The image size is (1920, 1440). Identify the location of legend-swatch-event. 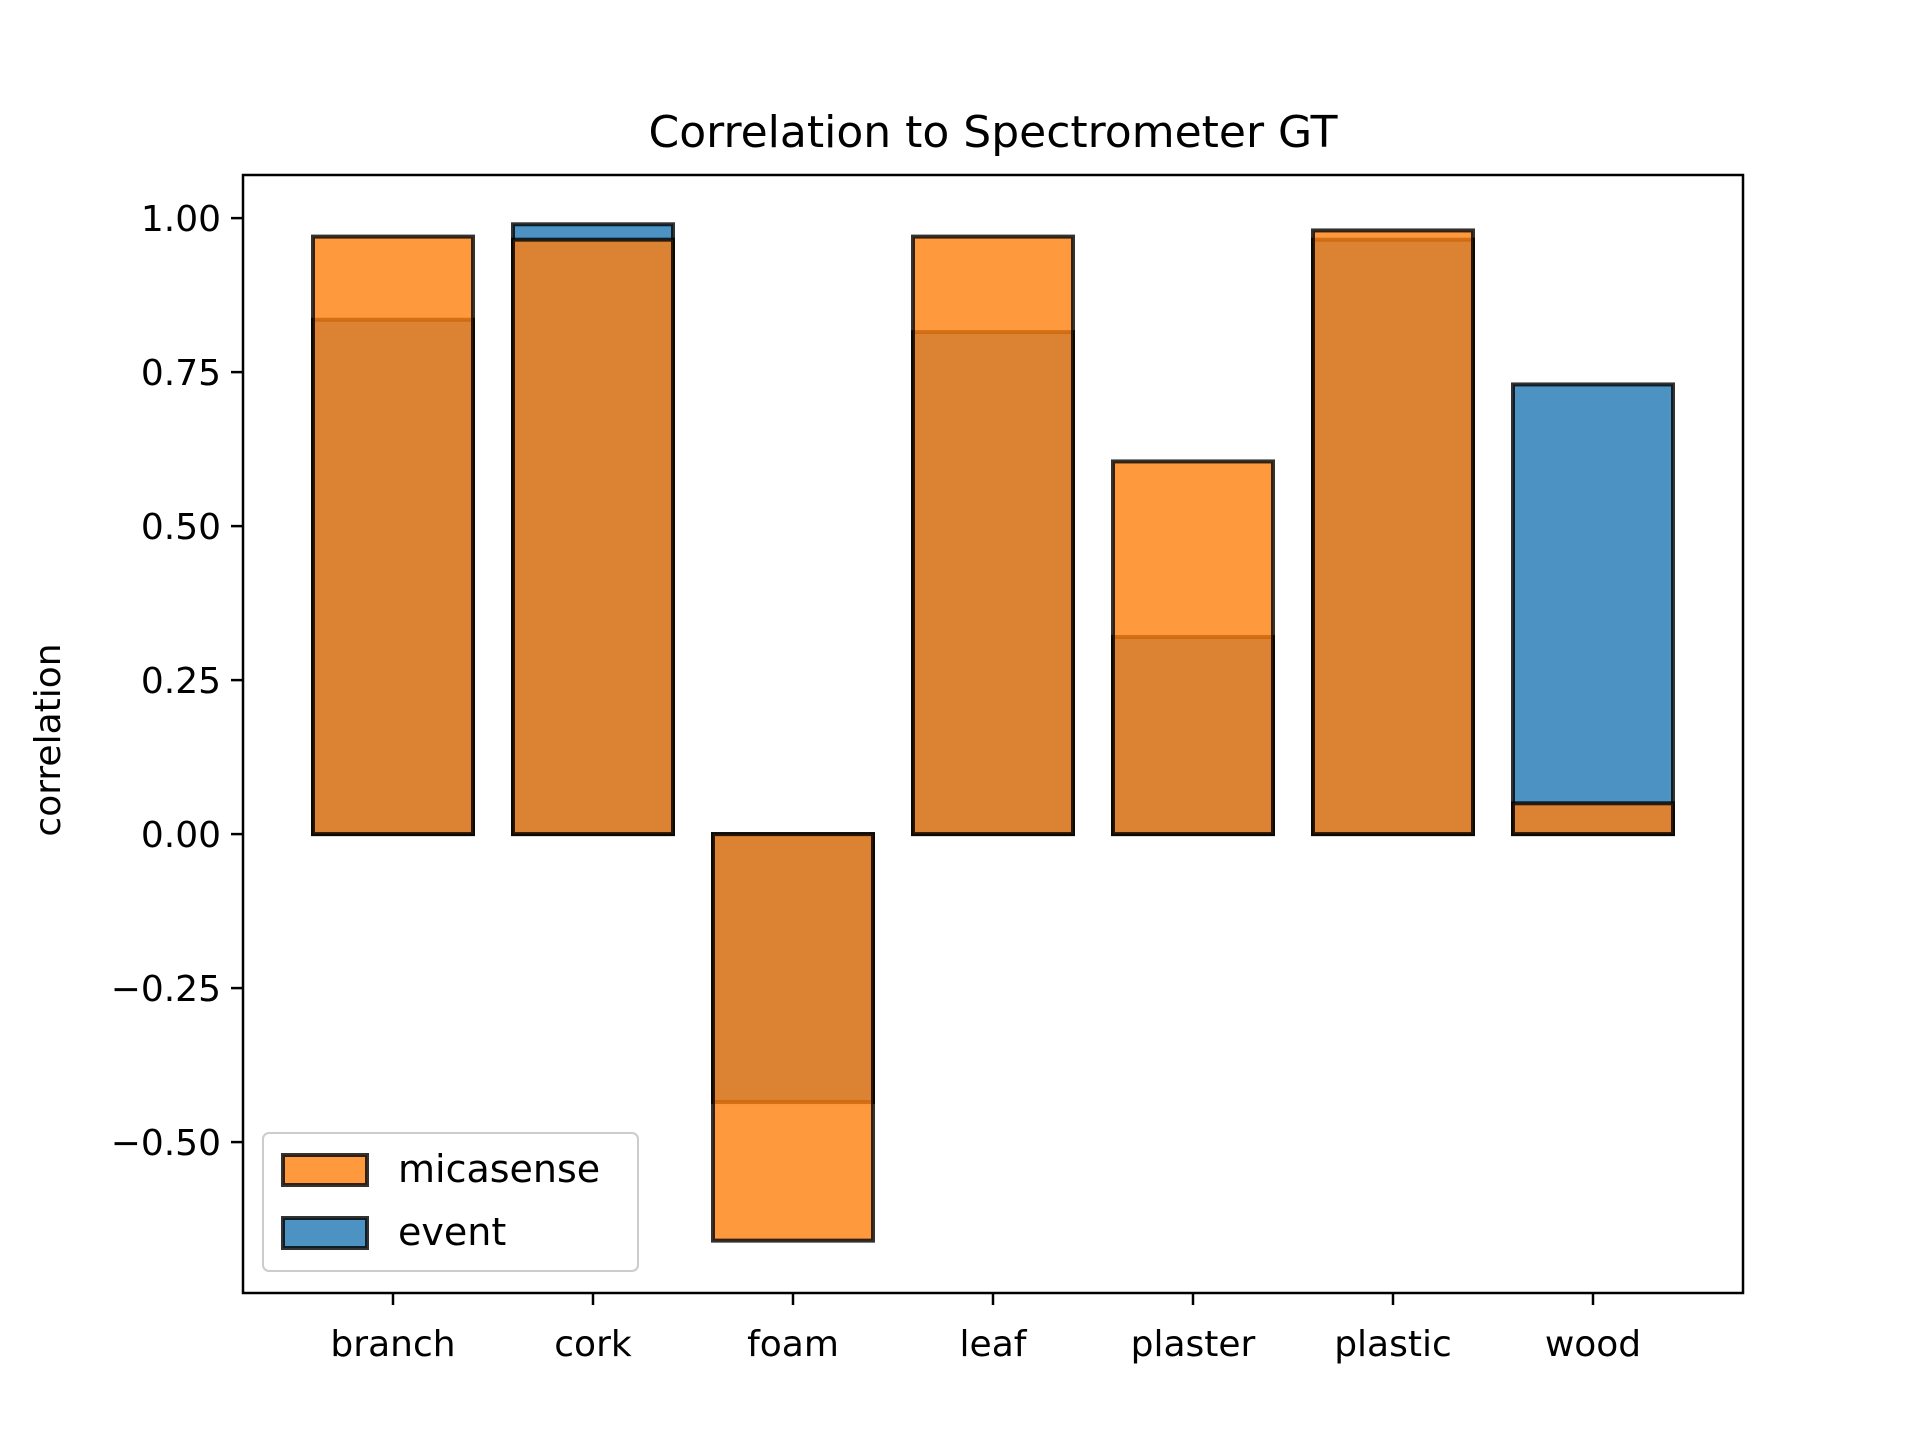
(325, 1233).